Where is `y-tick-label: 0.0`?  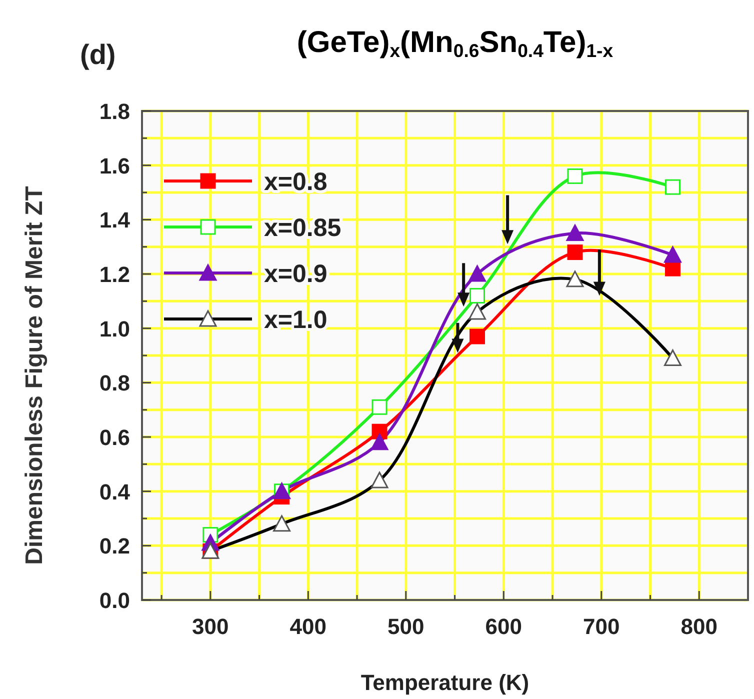
y-tick-label: 0.0 is located at coordinates (114, 600).